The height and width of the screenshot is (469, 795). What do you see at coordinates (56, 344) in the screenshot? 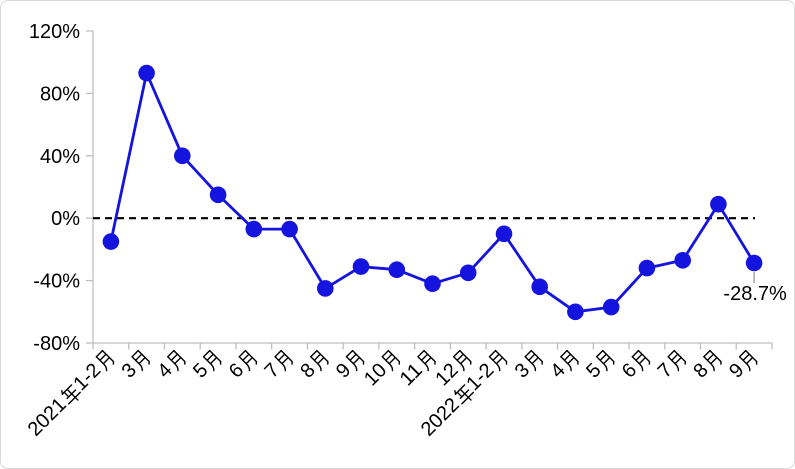
I see `y-tick-label: -80%` at bounding box center [56, 344].